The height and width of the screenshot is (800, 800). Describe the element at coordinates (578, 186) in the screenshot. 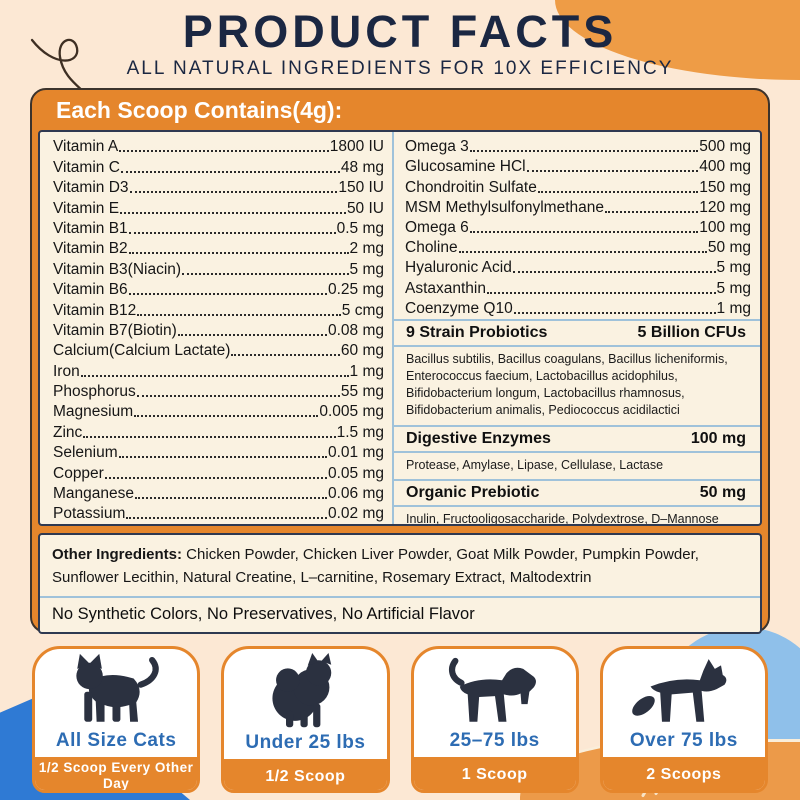

I see `nutrient-row: Chondroitin Sulfate 150 mg` at that location.